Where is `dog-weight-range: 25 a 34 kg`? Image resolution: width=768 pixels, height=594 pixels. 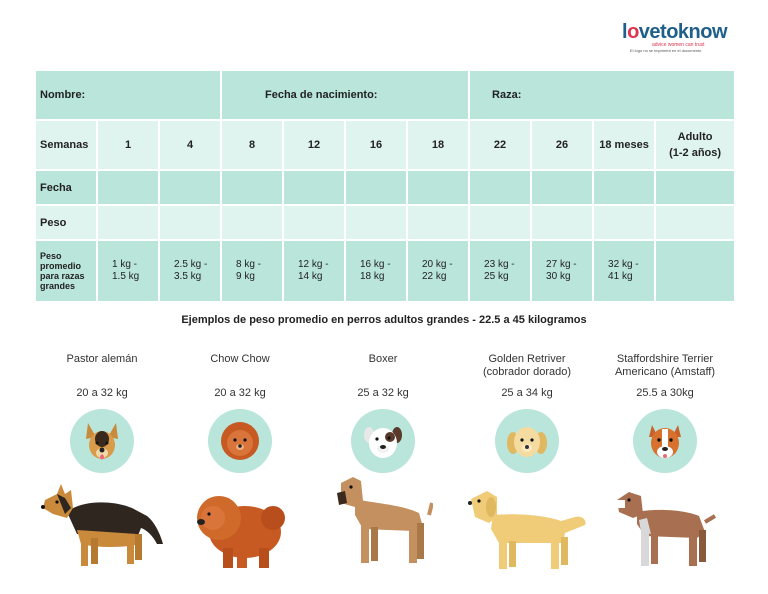
dog-weight-range: 25 a 34 kg is located at coordinates (527, 393).